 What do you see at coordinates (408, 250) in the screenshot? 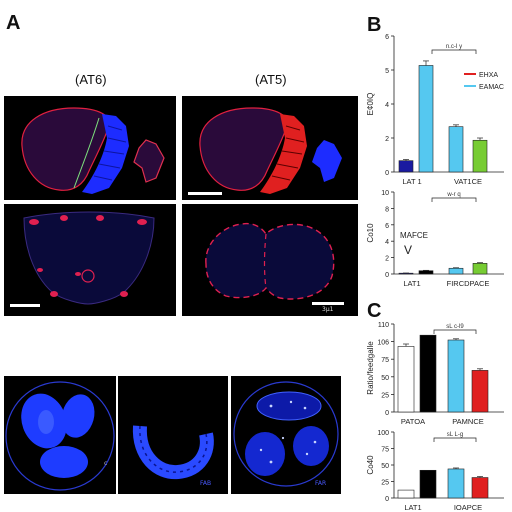
I see `annotation-mark: V` at bounding box center [408, 250].